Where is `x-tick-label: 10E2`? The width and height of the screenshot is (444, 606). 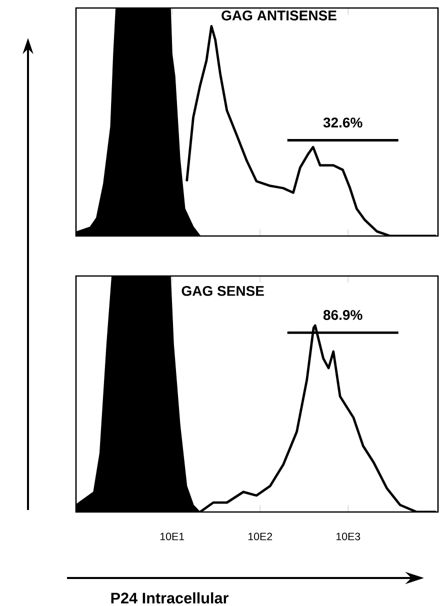
x-tick-label: 10E2 is located at coordinates (260, 536).